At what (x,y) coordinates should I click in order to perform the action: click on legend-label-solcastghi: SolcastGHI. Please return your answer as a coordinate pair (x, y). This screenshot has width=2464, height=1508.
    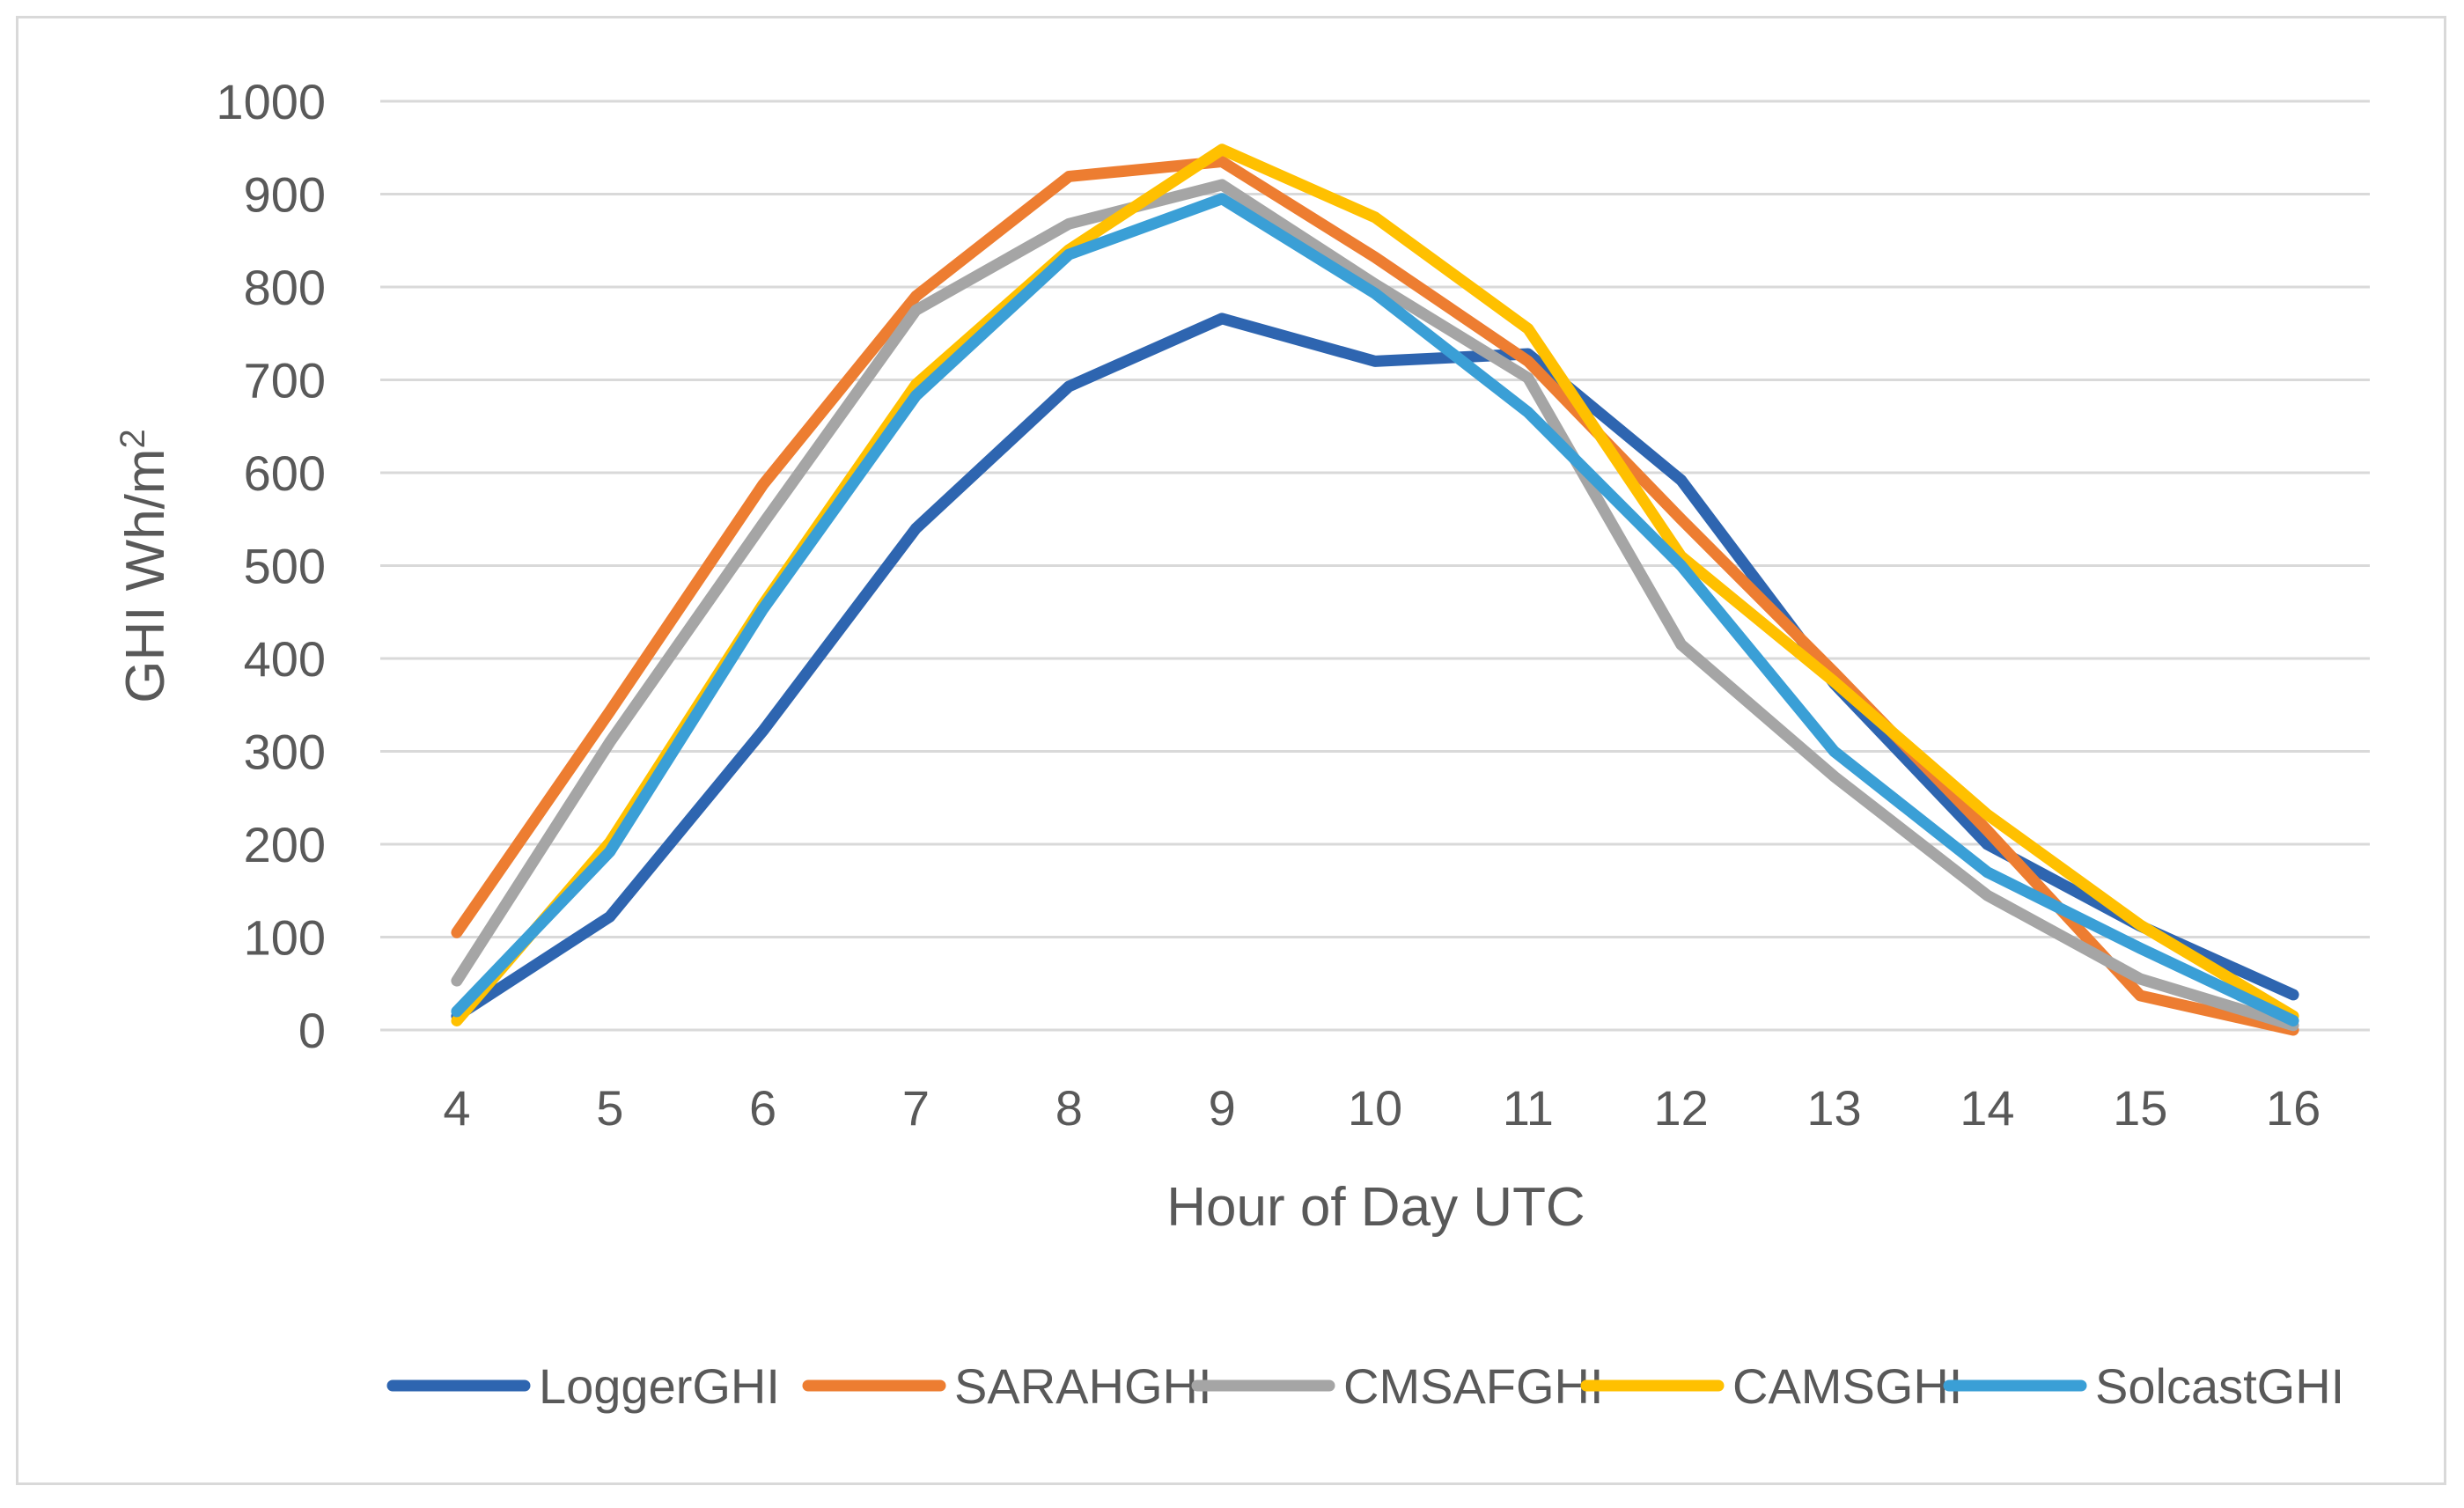
    Looking at the image, I should click on (2219, 1386).